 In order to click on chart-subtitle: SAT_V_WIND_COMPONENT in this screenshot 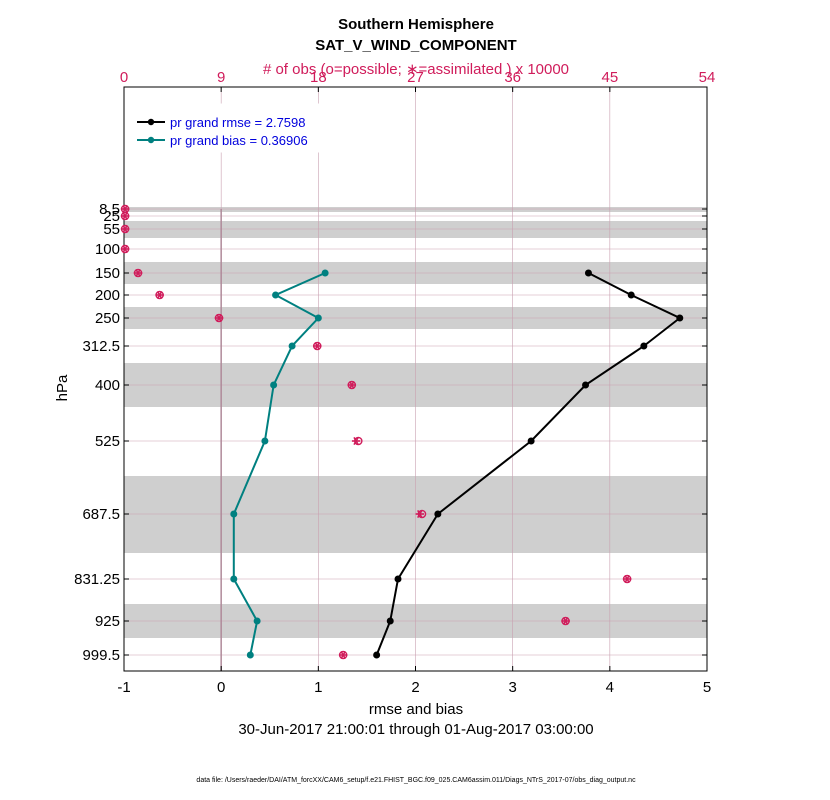, I will do `click(415, 45)`.